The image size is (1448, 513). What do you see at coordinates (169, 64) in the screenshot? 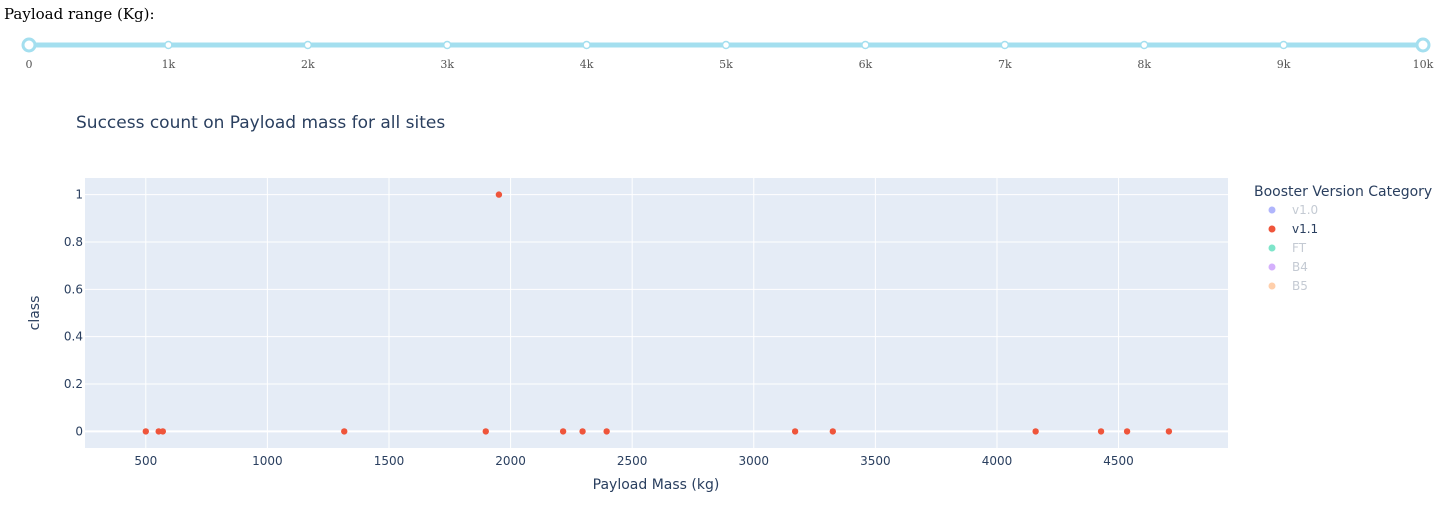
I see `slider-mark-label: 1k` at bounding box center [169, 64].